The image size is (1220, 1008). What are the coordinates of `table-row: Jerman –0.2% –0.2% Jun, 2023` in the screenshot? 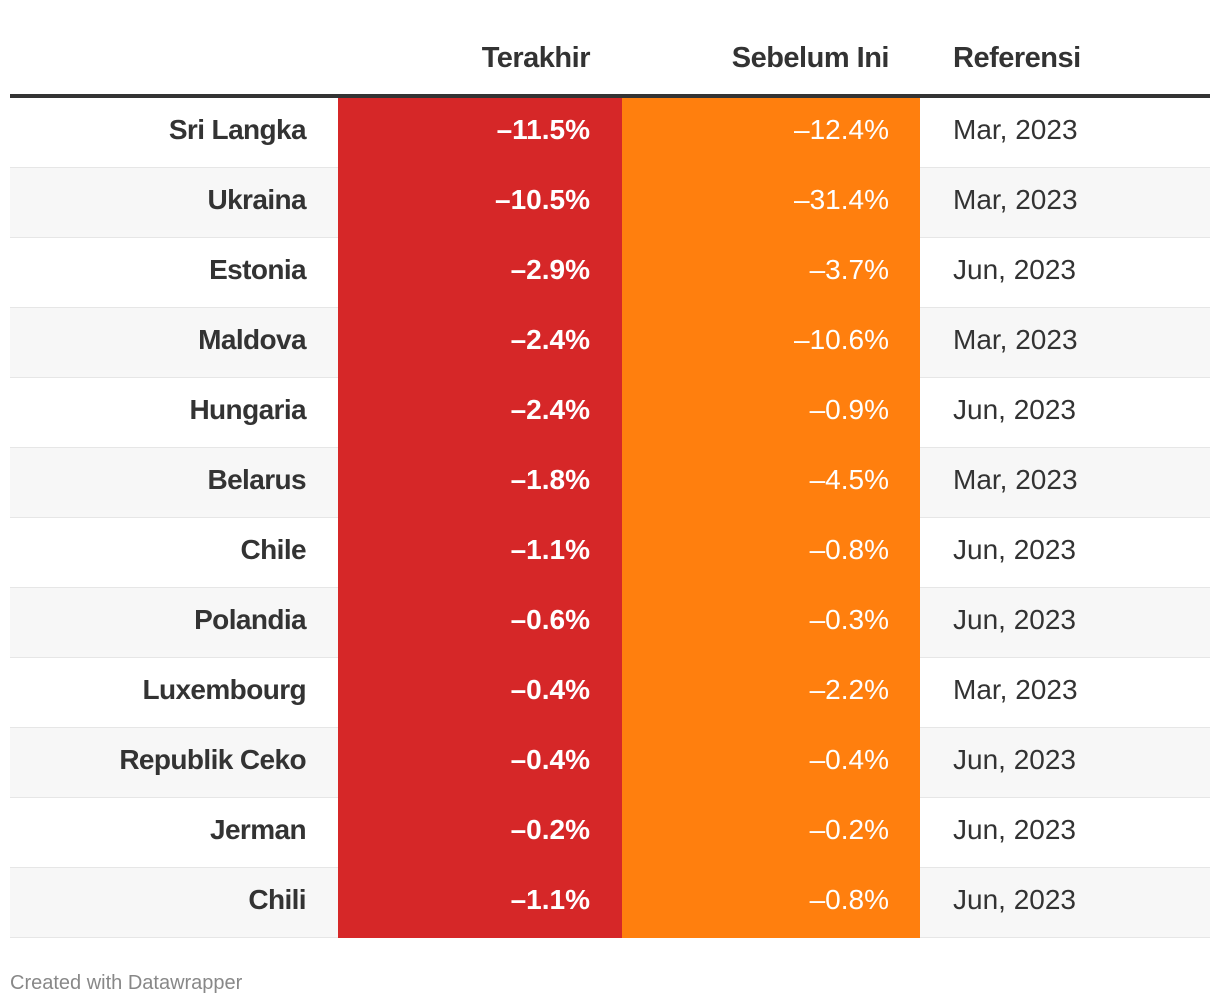 It's located at (610, 833).